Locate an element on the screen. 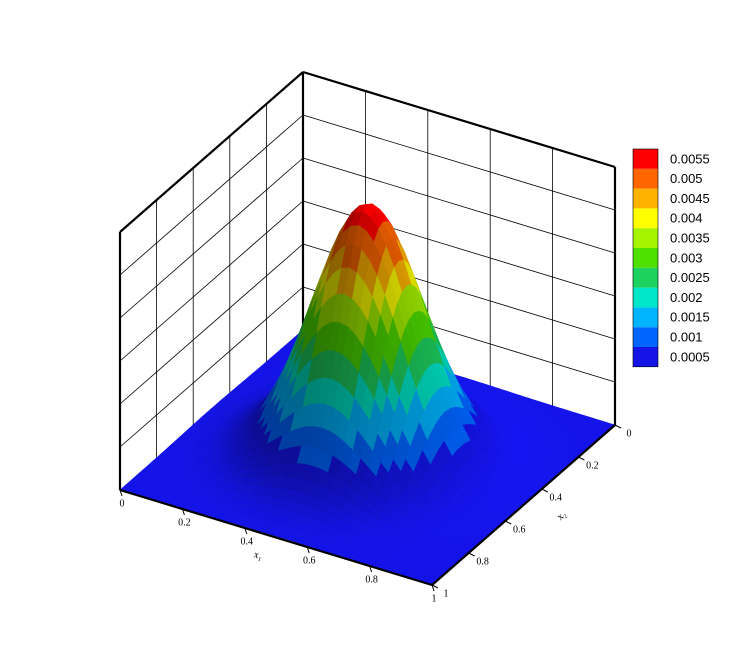  y-tick-label: 0.8 is located at coordinates (482, 561).